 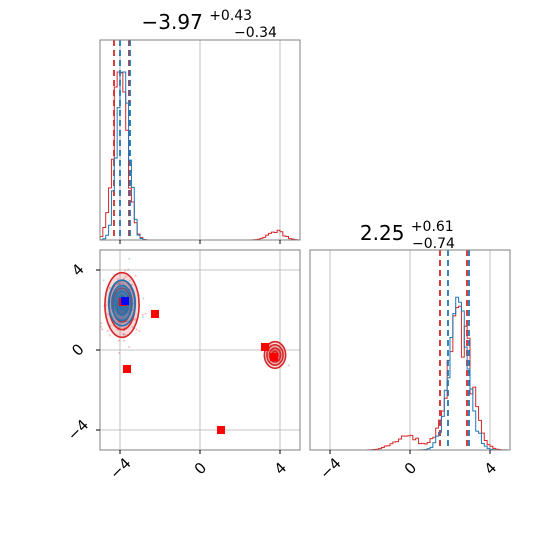 What do you see at coordinates (78, 430) in the screenshot?
I see `joint-ytick-label-0: −4` at bounding box center [78, 430].